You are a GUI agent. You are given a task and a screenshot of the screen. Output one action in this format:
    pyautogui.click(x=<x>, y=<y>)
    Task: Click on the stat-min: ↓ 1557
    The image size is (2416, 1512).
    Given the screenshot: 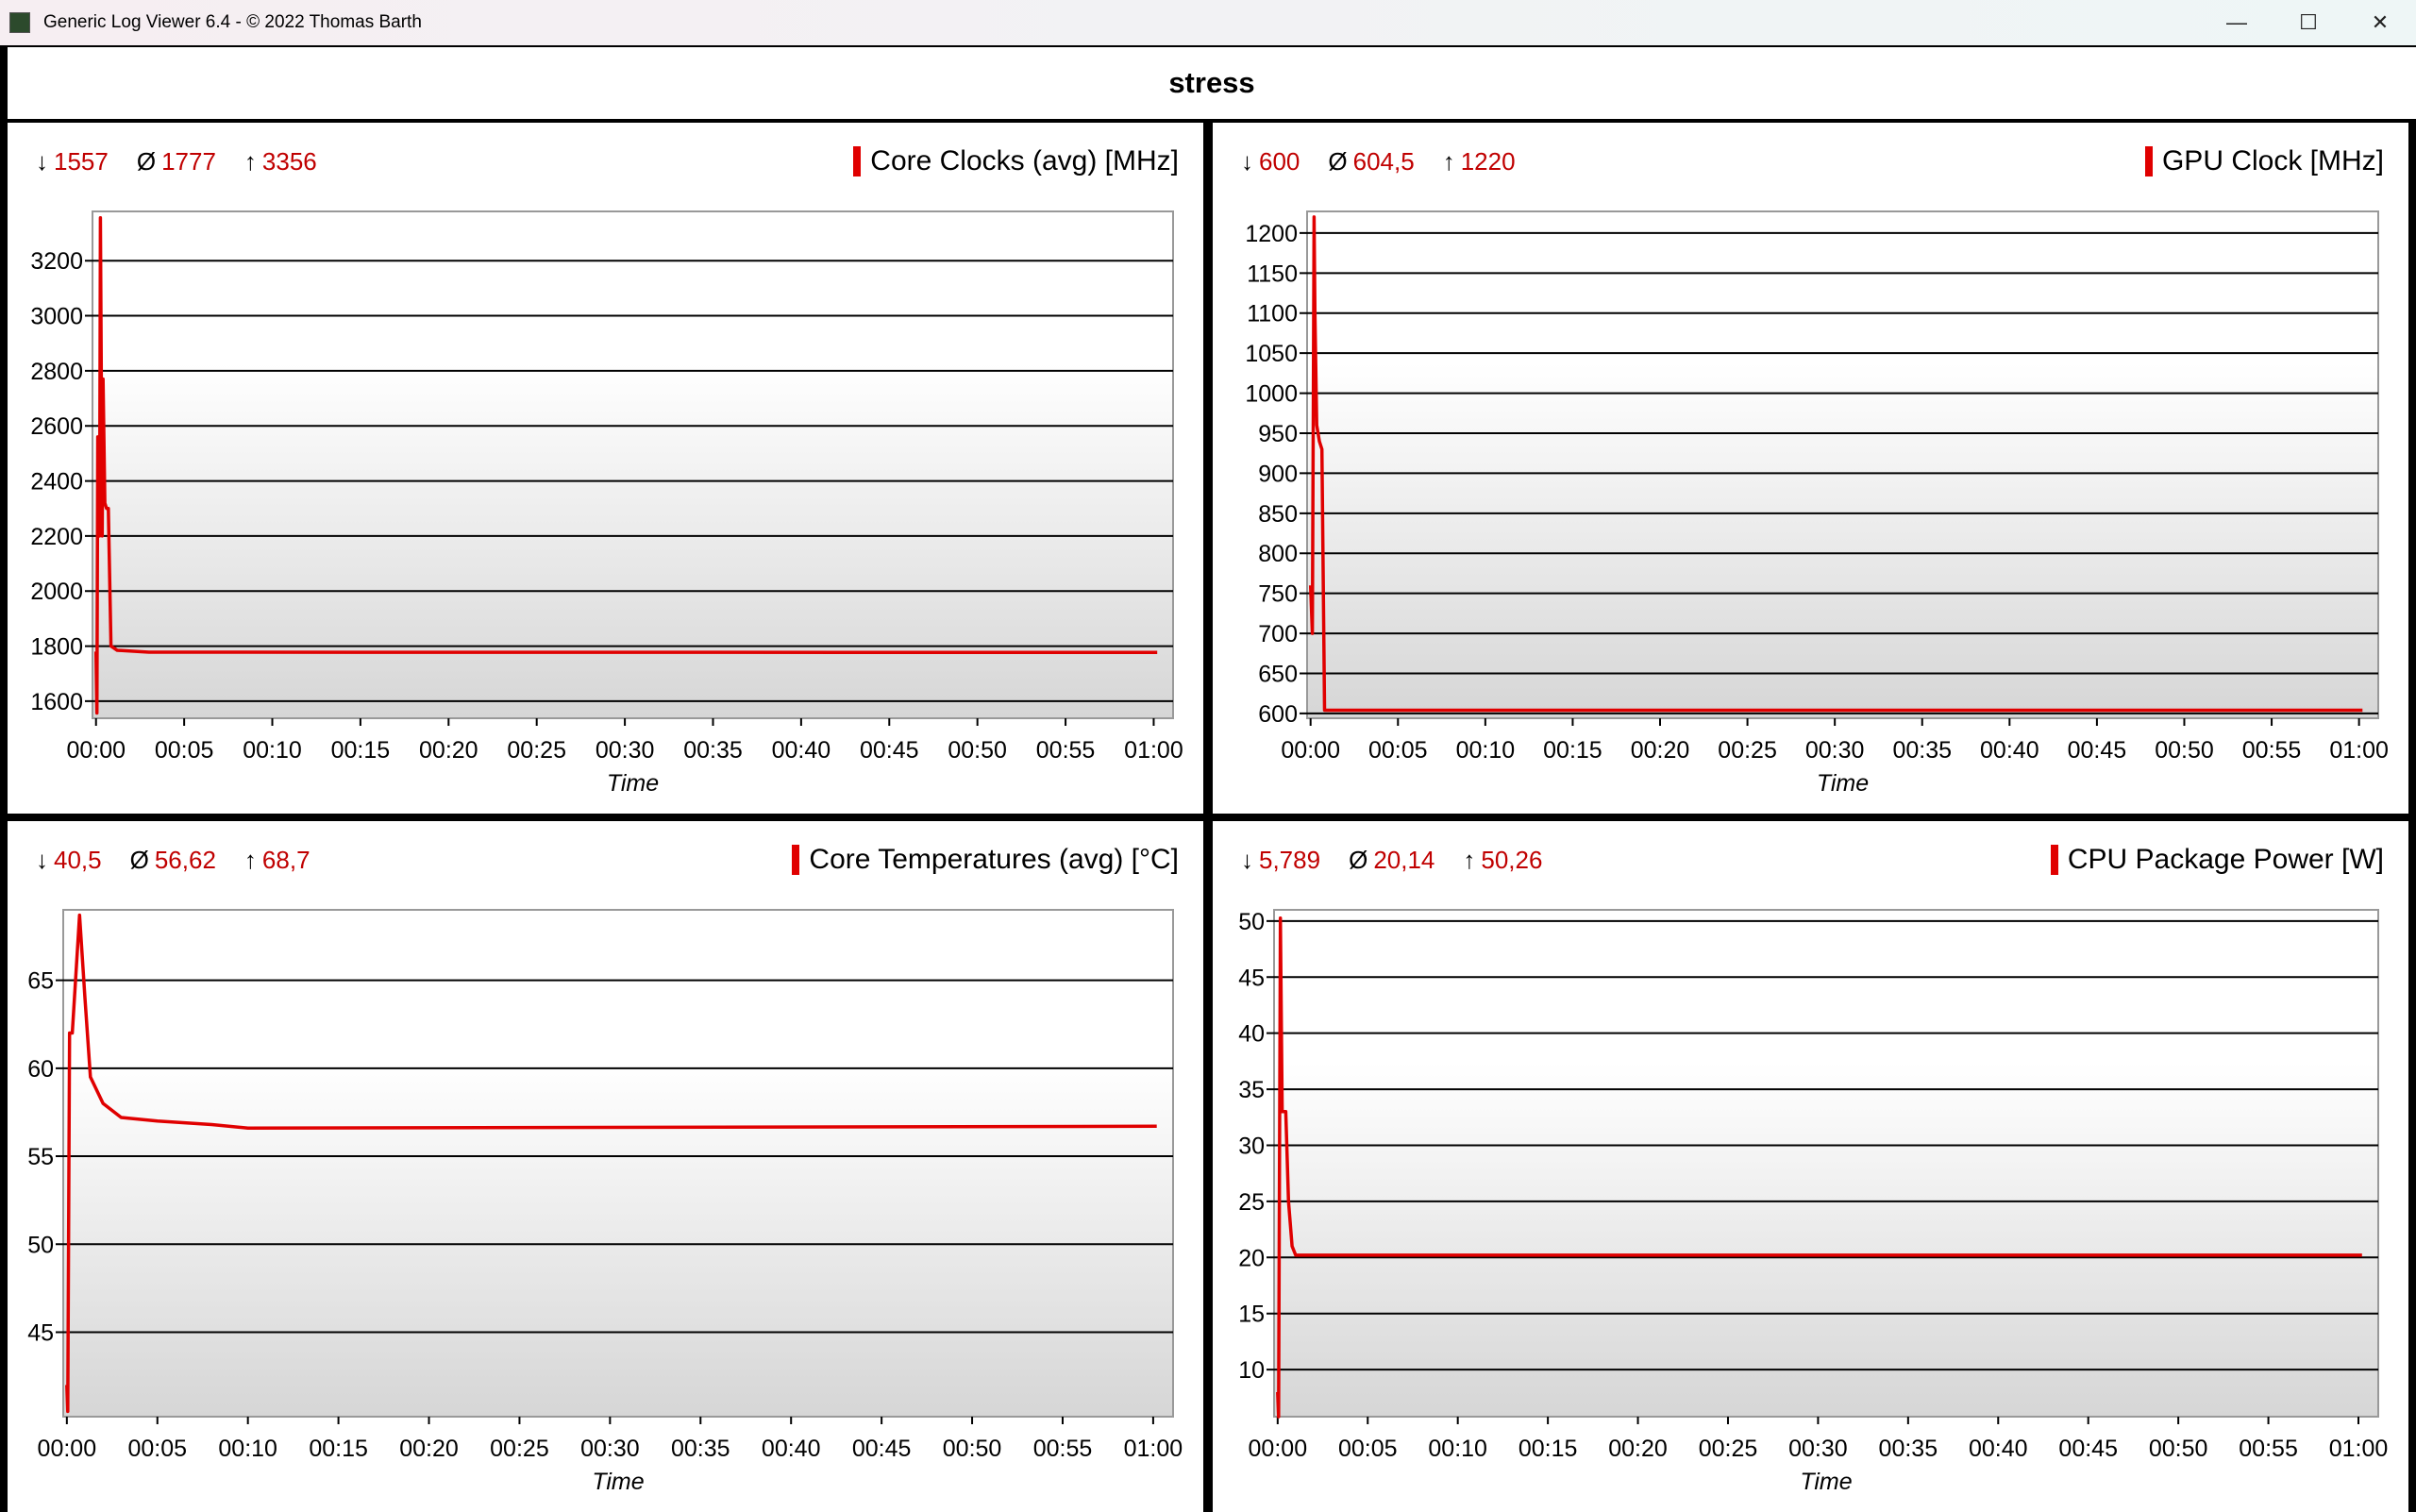 What is the action you would take?
    pyautogui.click(x=72, y=161)
    